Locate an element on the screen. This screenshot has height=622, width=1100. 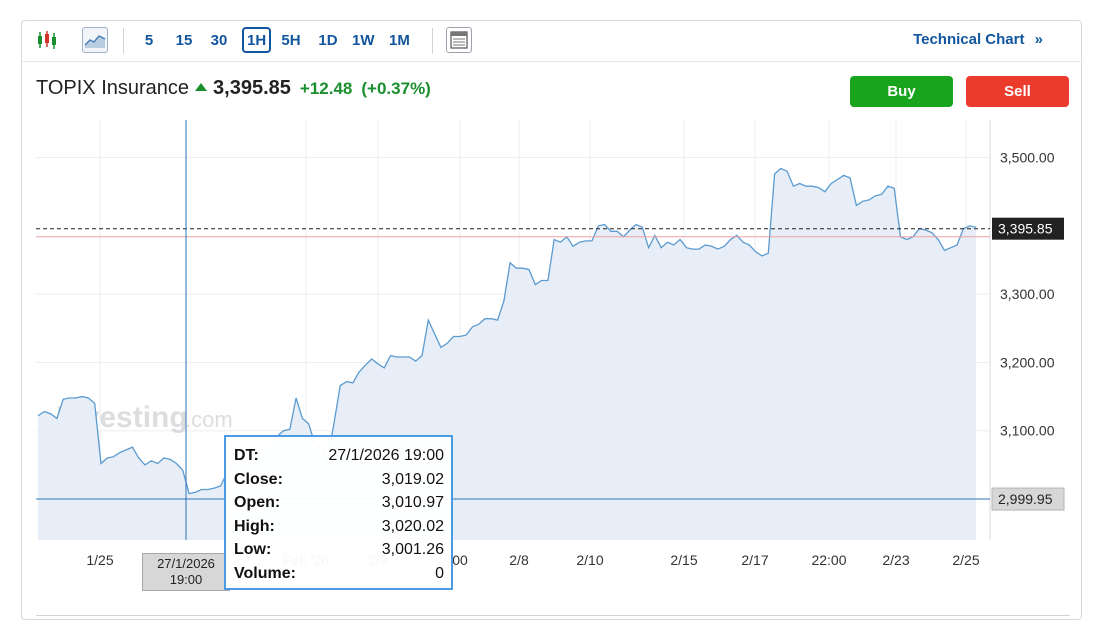
tooltip-value: 27/1/2026 19:00 is located at coordinates (386, 455).